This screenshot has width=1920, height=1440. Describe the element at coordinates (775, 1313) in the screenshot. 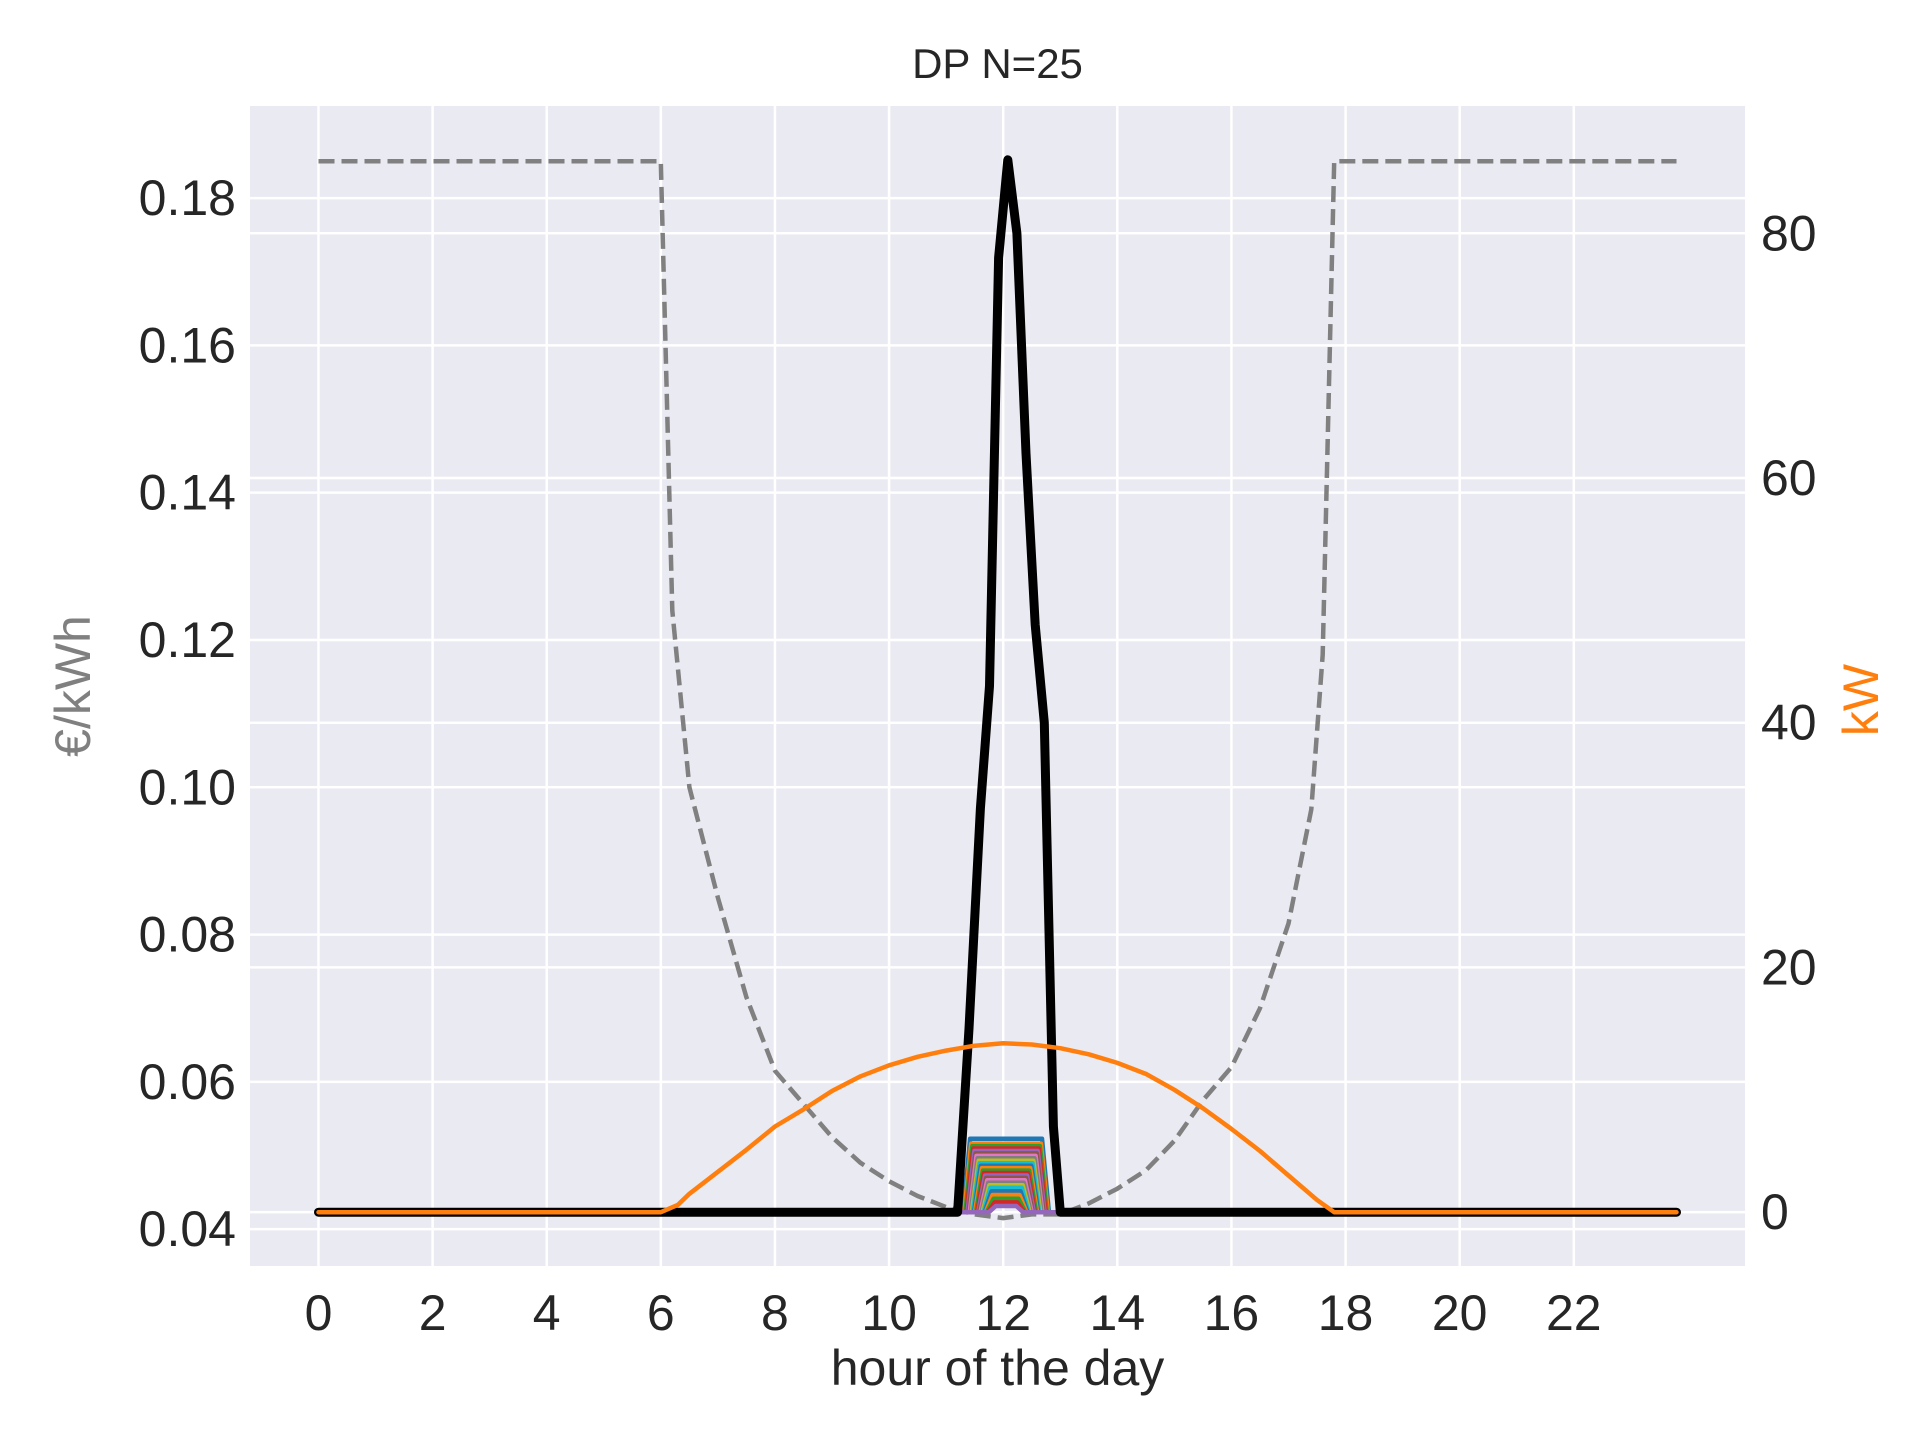

I see `x-tick-label: 8` at that location.